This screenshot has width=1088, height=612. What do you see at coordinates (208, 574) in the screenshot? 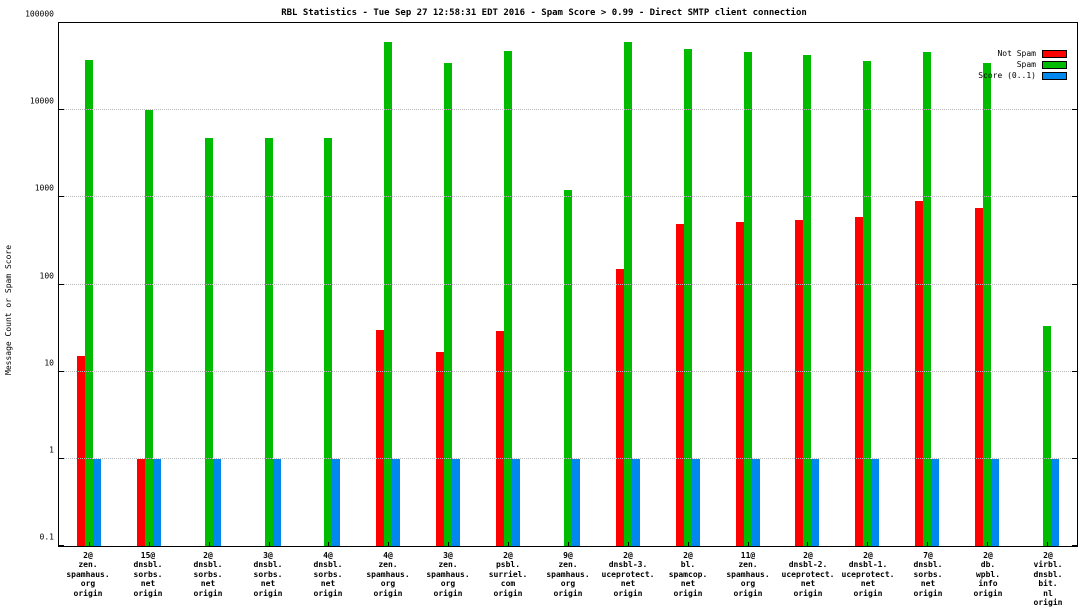
I see `x-axis-category-label: 2@ dnsbl. sorbs. net origin` at bounding box center [208, 574].